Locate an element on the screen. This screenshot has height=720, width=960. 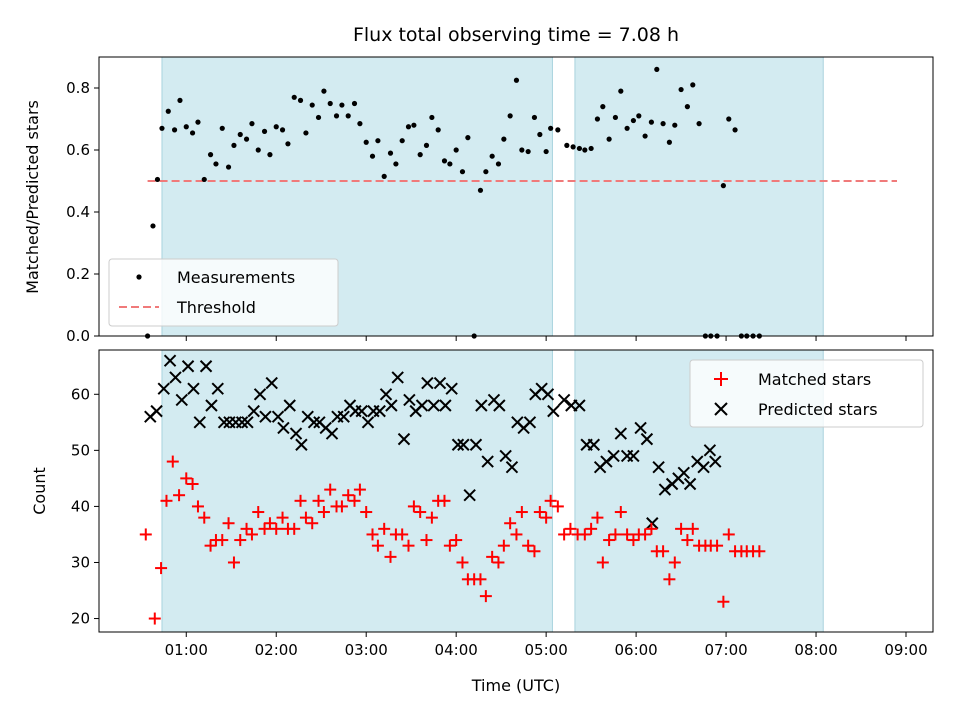
chart-title: Flux total observing time = 7.08 h is located at coordinates (516, 35).